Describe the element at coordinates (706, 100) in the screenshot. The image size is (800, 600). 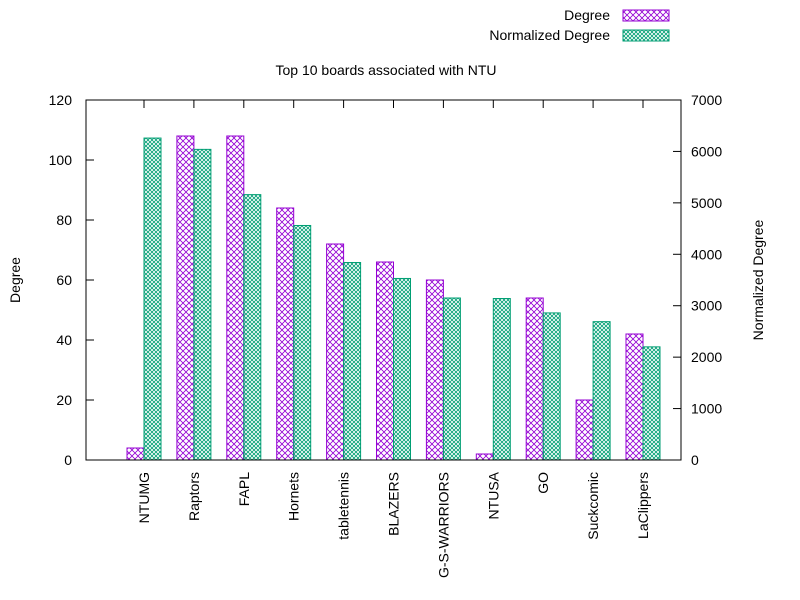
I see `y2-tick-label: 7000` at that location.